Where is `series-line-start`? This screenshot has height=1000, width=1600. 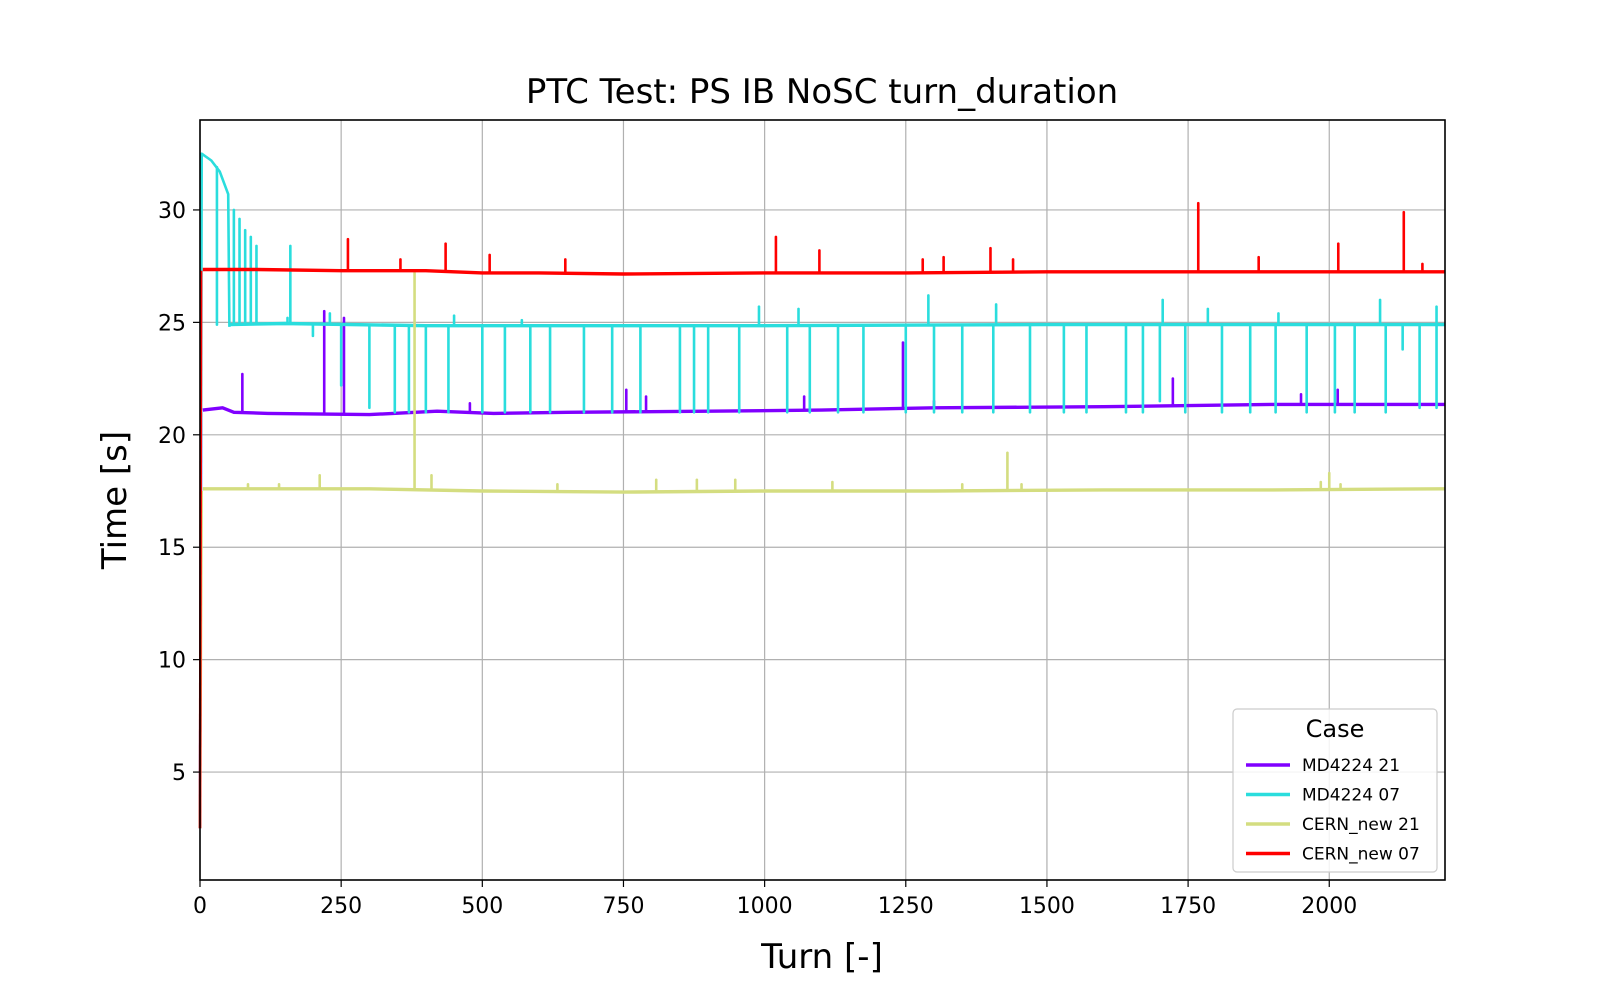 series-line-start is located at coordinates (214, 490).